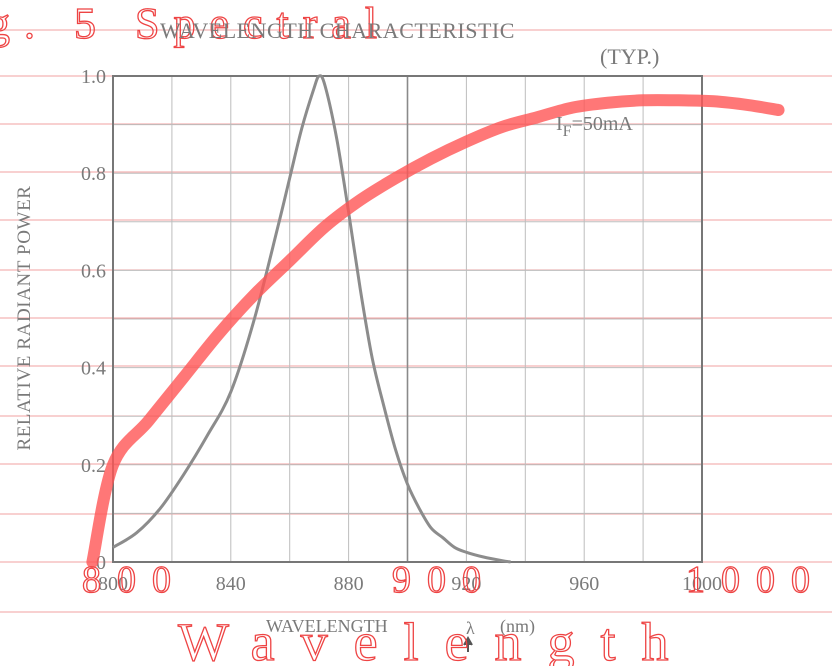 The height and width of the screenshot is (666, 832). Describe the element at coordinates (93, 174) in the screenshot. I see `y-tick-label-4: 0.8` at that location.